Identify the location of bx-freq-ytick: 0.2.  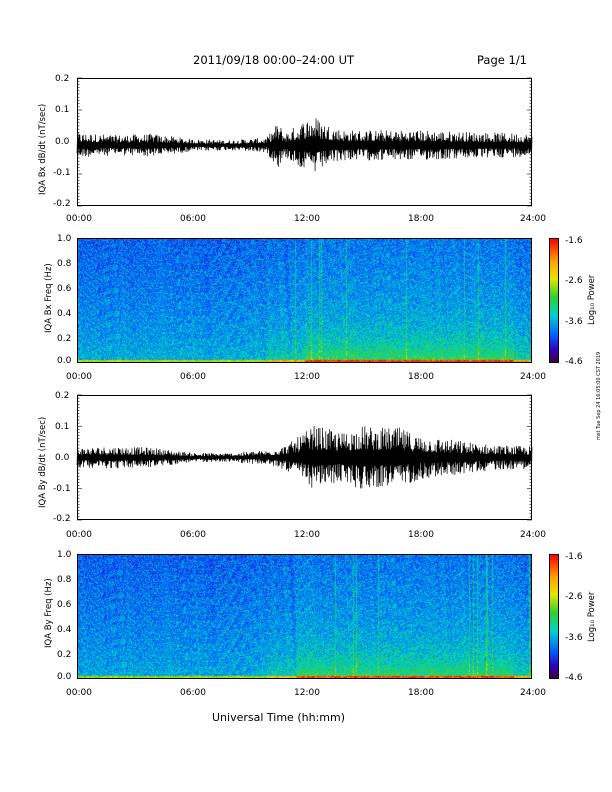
(64, 339).